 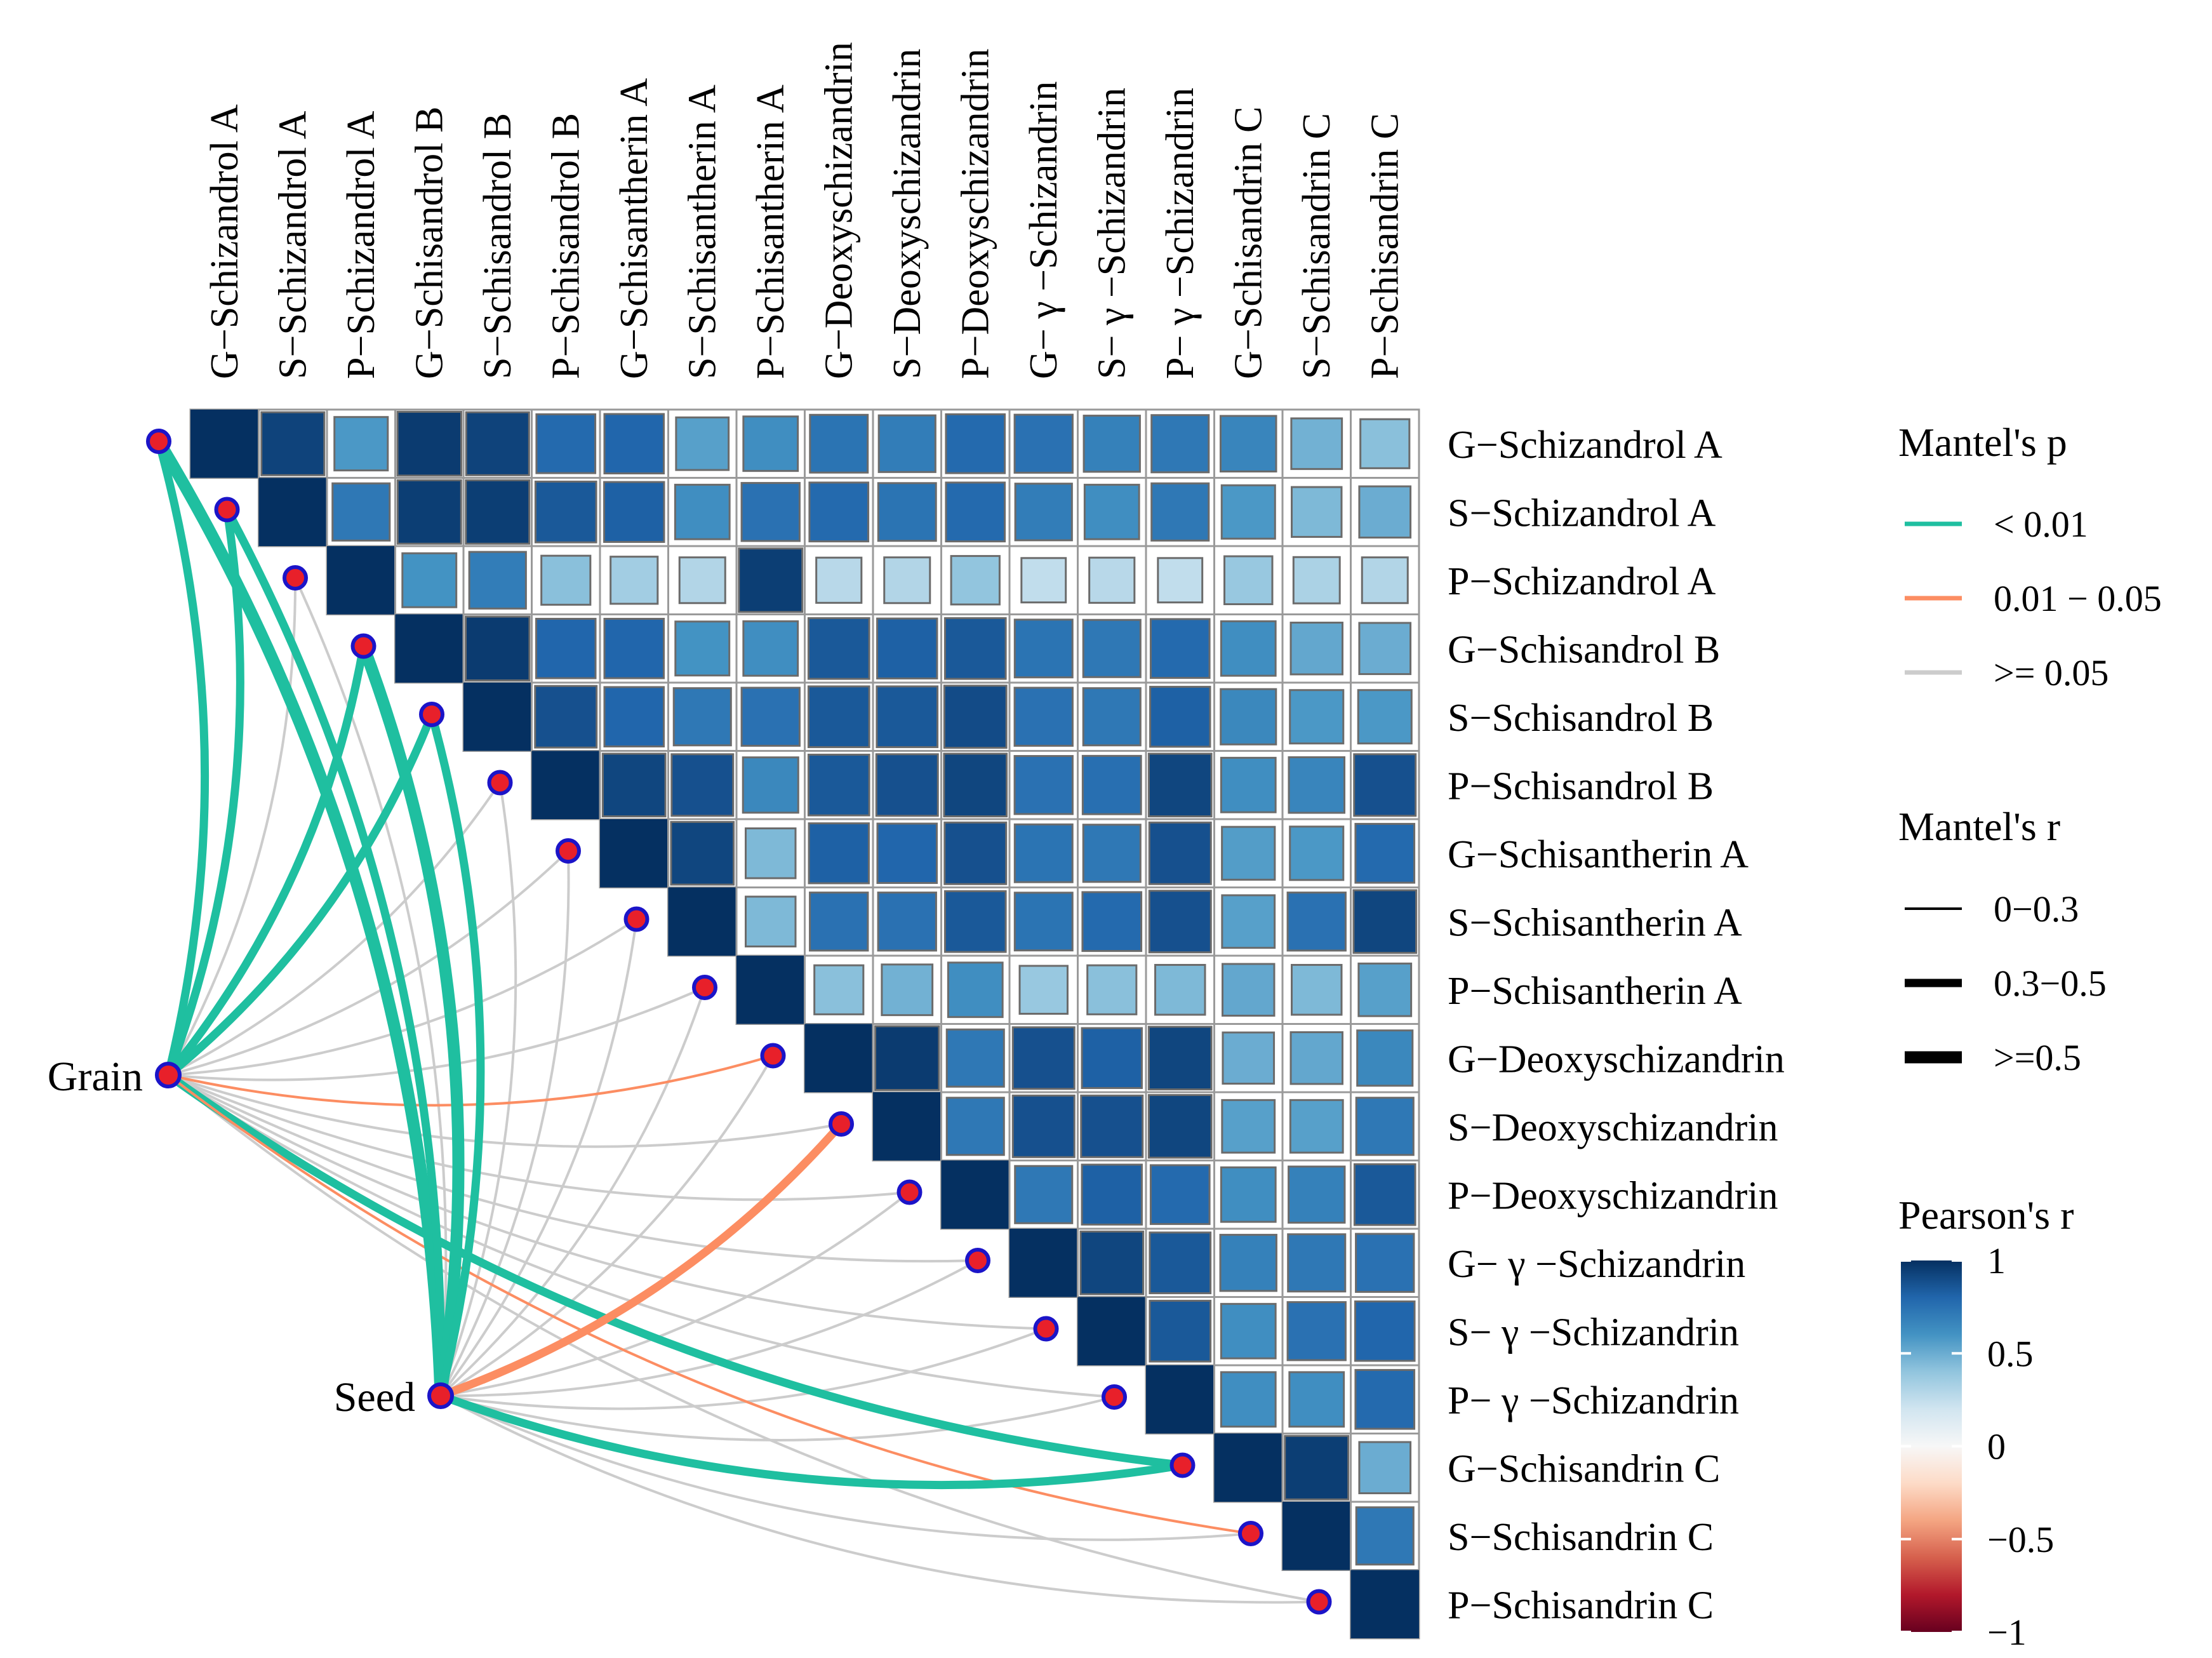 I want to click on target-node-s-schisantherin-a, so click(x=636, y=919).